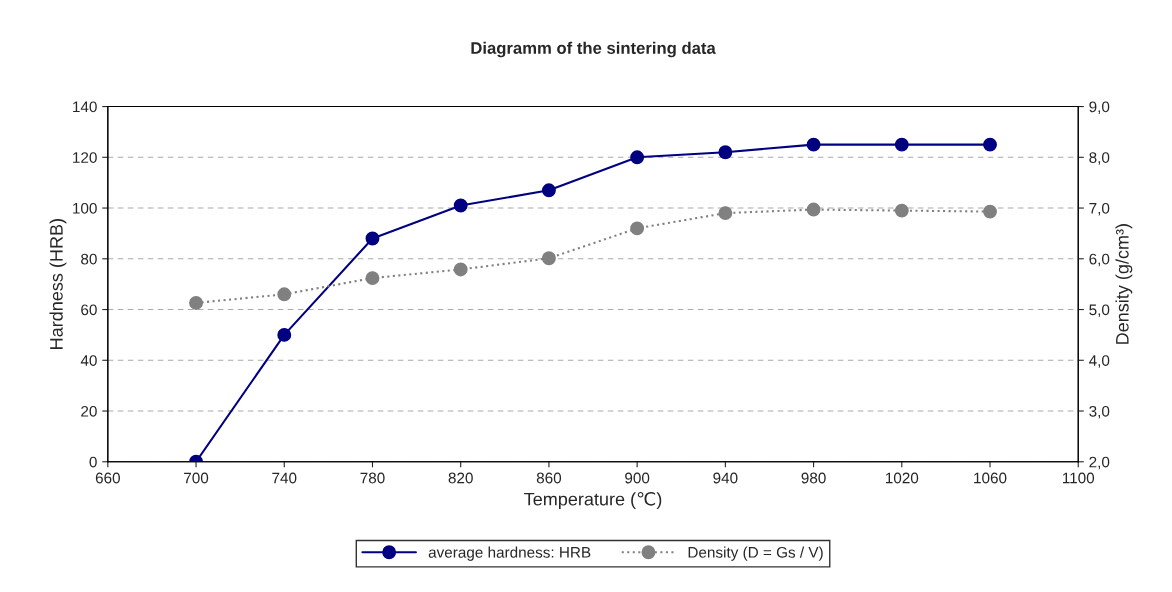  Describe the element at coordinates (89, 259) in the screenshot. I see `y-tick-label: 80` at that location.